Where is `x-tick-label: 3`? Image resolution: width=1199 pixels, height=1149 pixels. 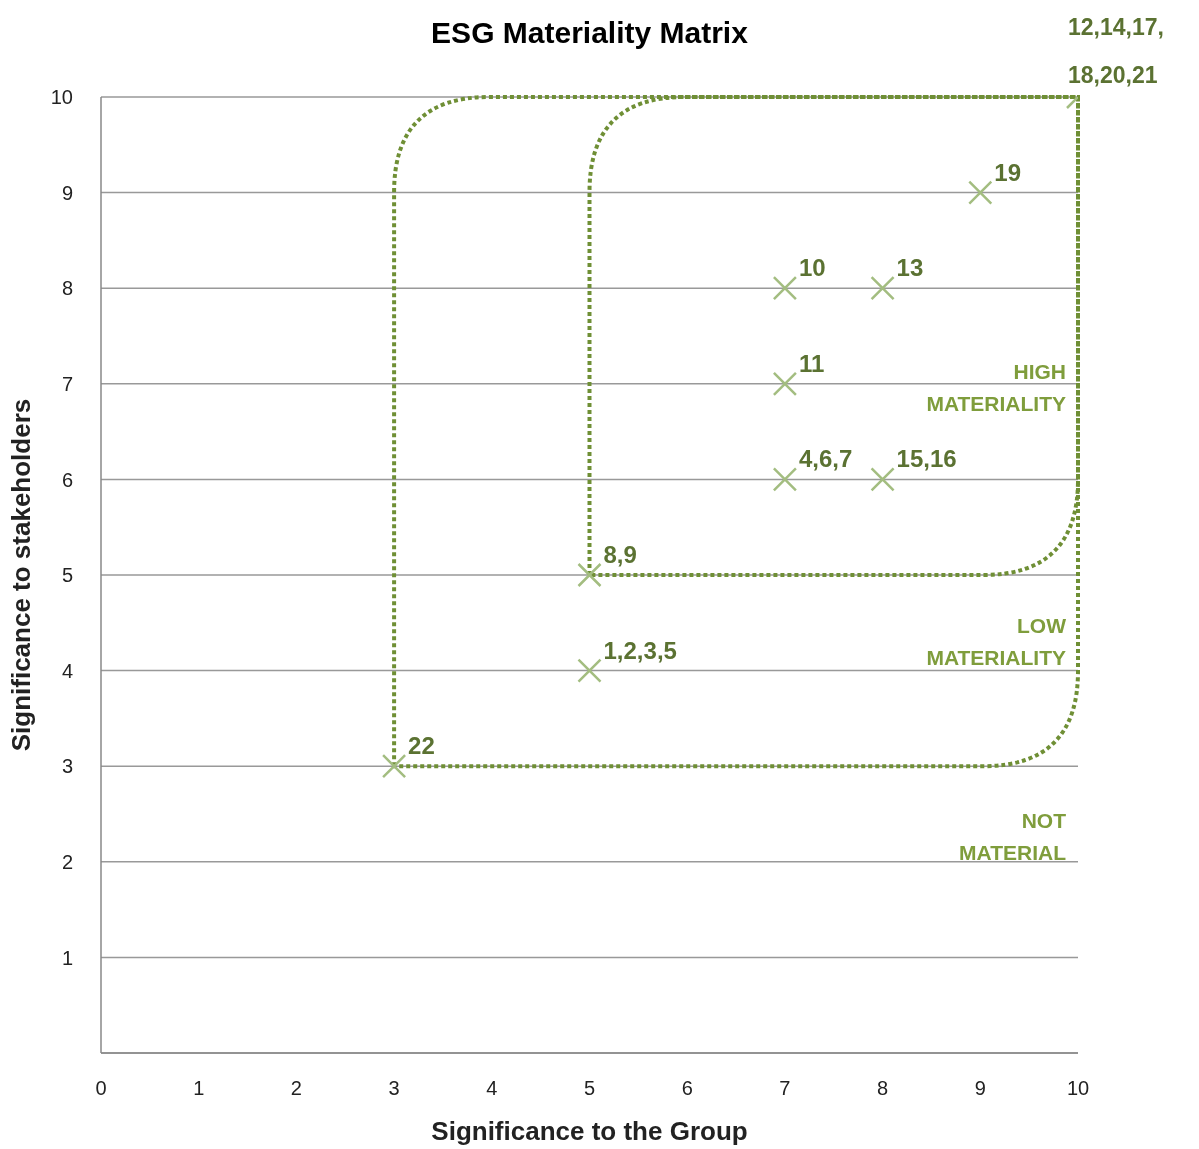 x-tick-label: 3 is located at coordinates (394, 1088).